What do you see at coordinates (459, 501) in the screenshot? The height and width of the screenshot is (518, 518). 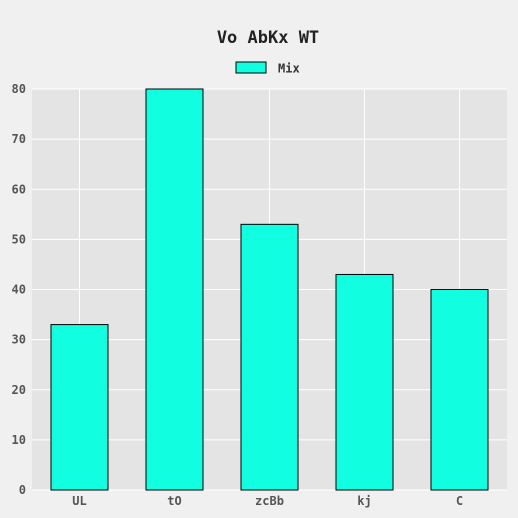 I see `x-tick-label: C` at bounding box center [459, 501].